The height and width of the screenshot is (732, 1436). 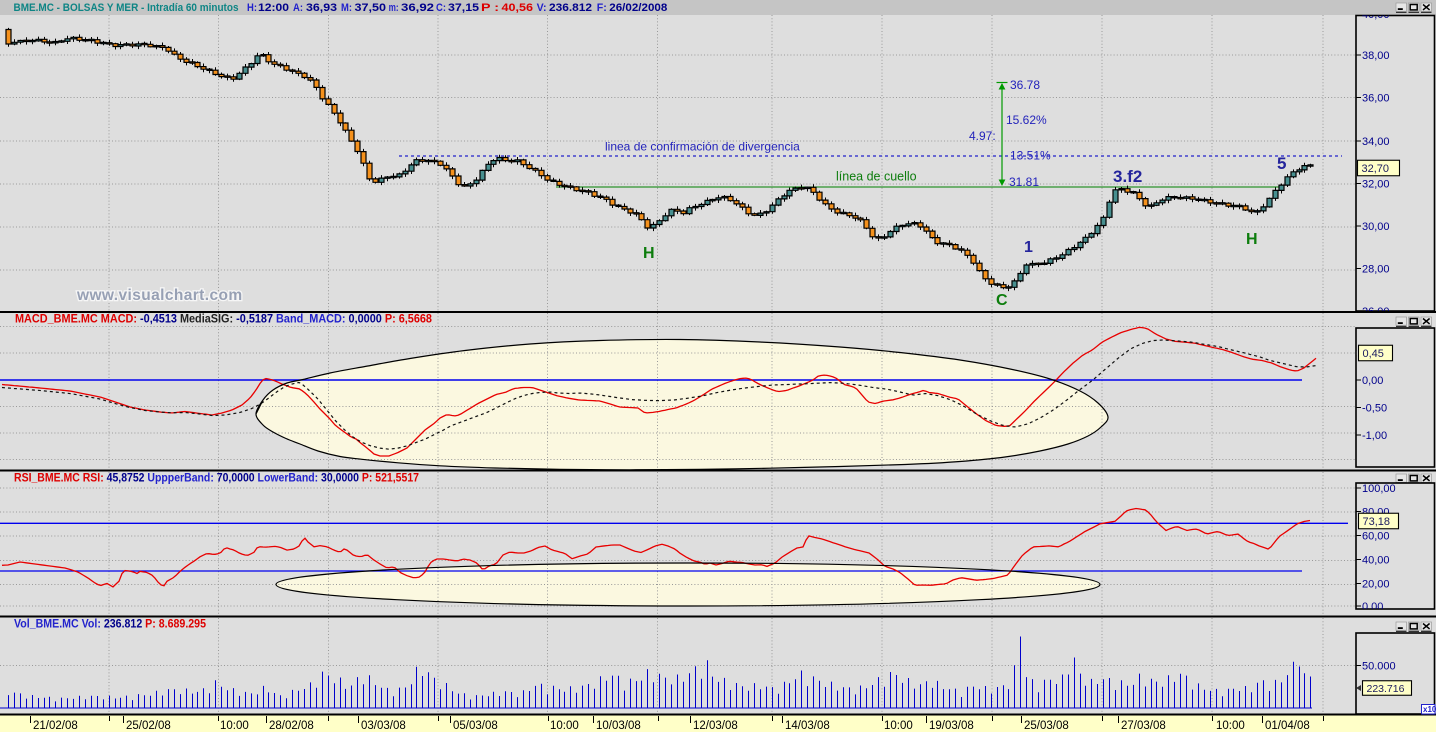 What do you see at coordinates (570, 8) in the screenshot?
I see `svg-text: 236.812` at bounding box center [570, 8].